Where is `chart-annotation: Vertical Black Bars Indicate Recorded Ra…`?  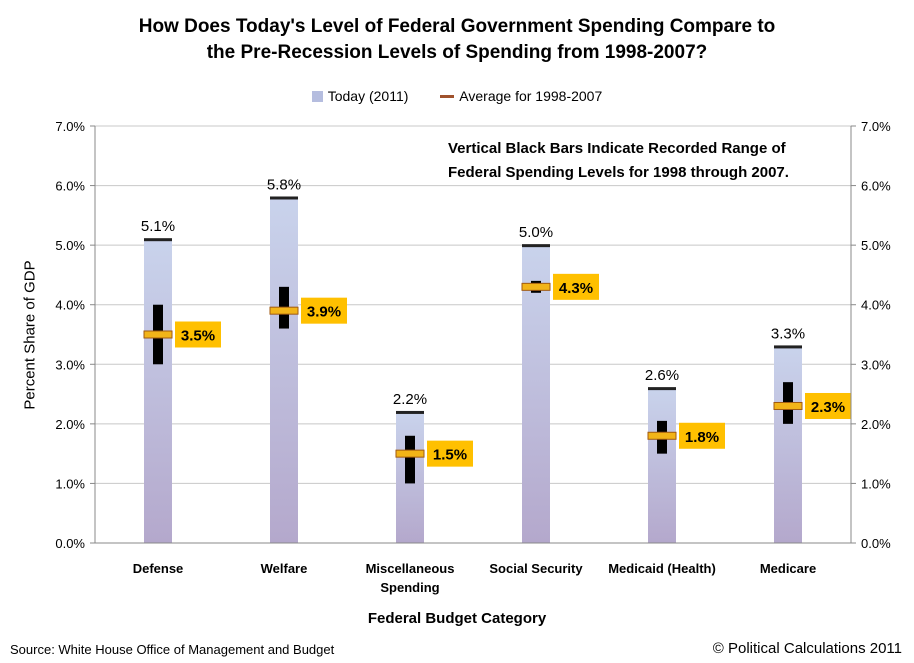 chart-annotation: Vertical Black Bars Indicate Recorded Ra… is located at coordinates (618, 161).